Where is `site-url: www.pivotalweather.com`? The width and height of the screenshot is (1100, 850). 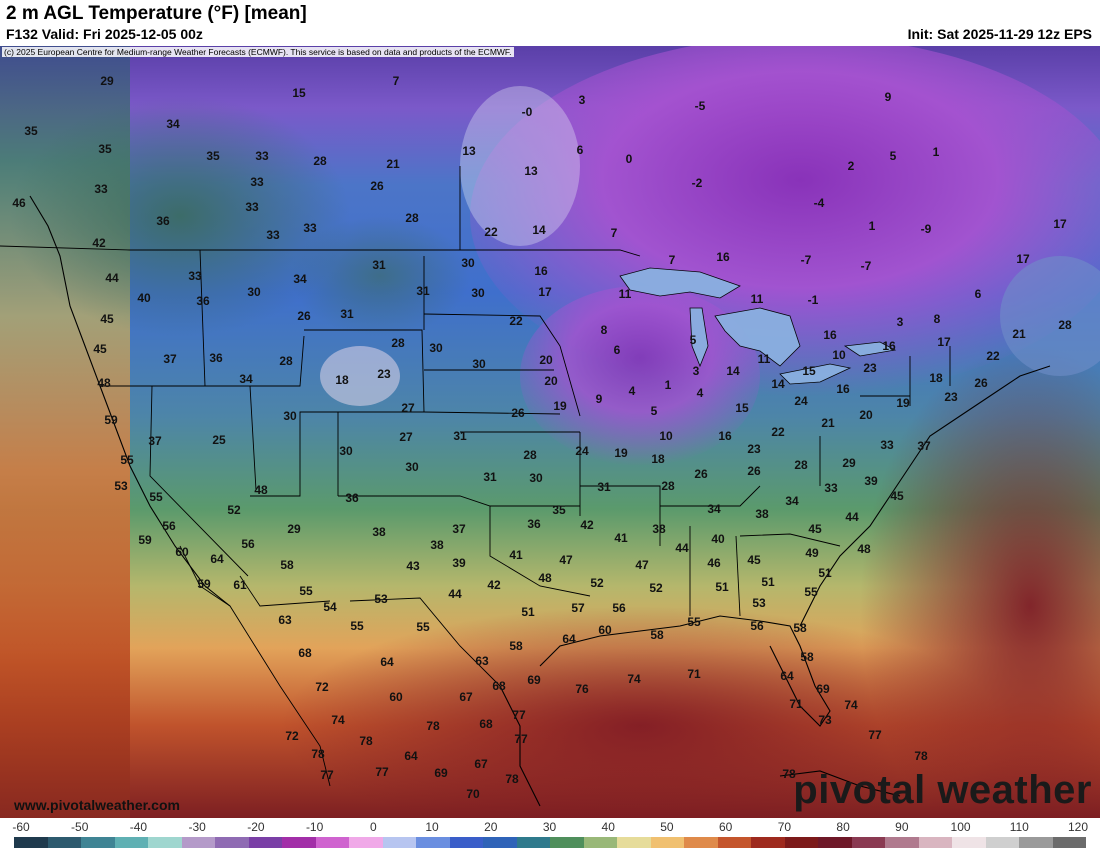 site-url: www.pivotalweather.com is located at coordinates (97, 805).